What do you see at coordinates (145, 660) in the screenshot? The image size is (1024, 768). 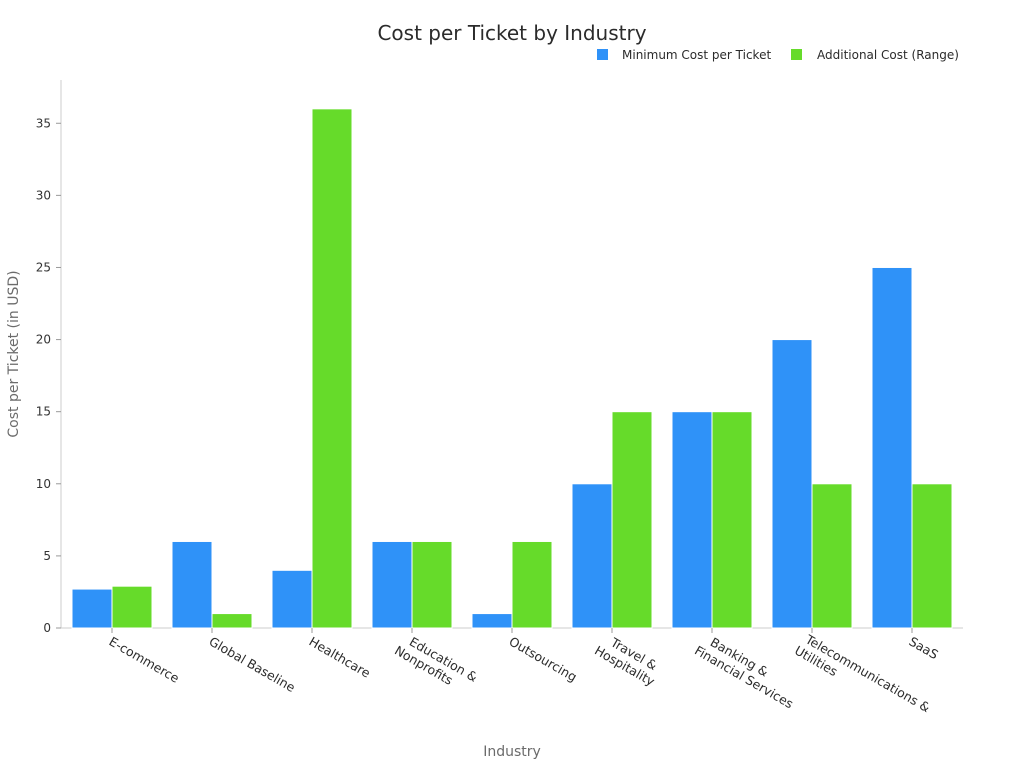 I see `x-tick-label: E-commerce` at bounding box center [145, 660].